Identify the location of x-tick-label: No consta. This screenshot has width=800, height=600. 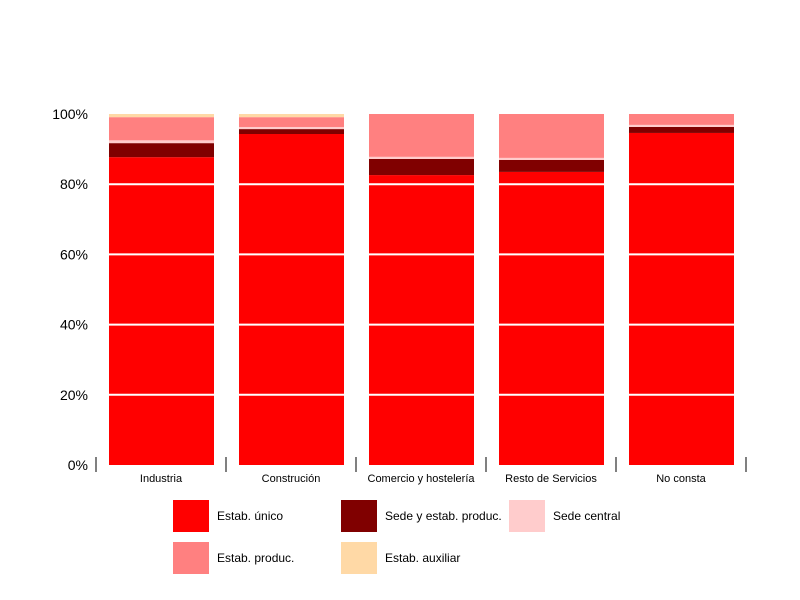
(681, 479).